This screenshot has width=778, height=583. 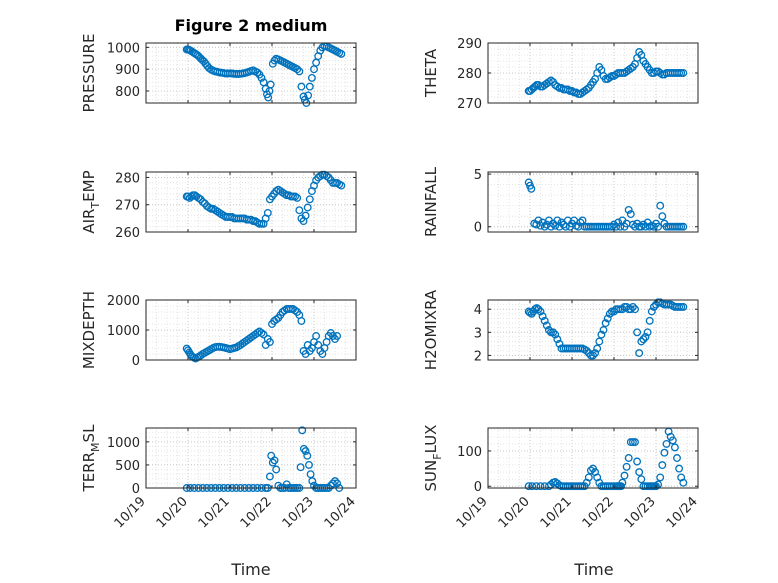 What do you see at coordinates (127, 206) in the screenshot?
I see `y-tick-label: 270` at bounding box center [127, 206].